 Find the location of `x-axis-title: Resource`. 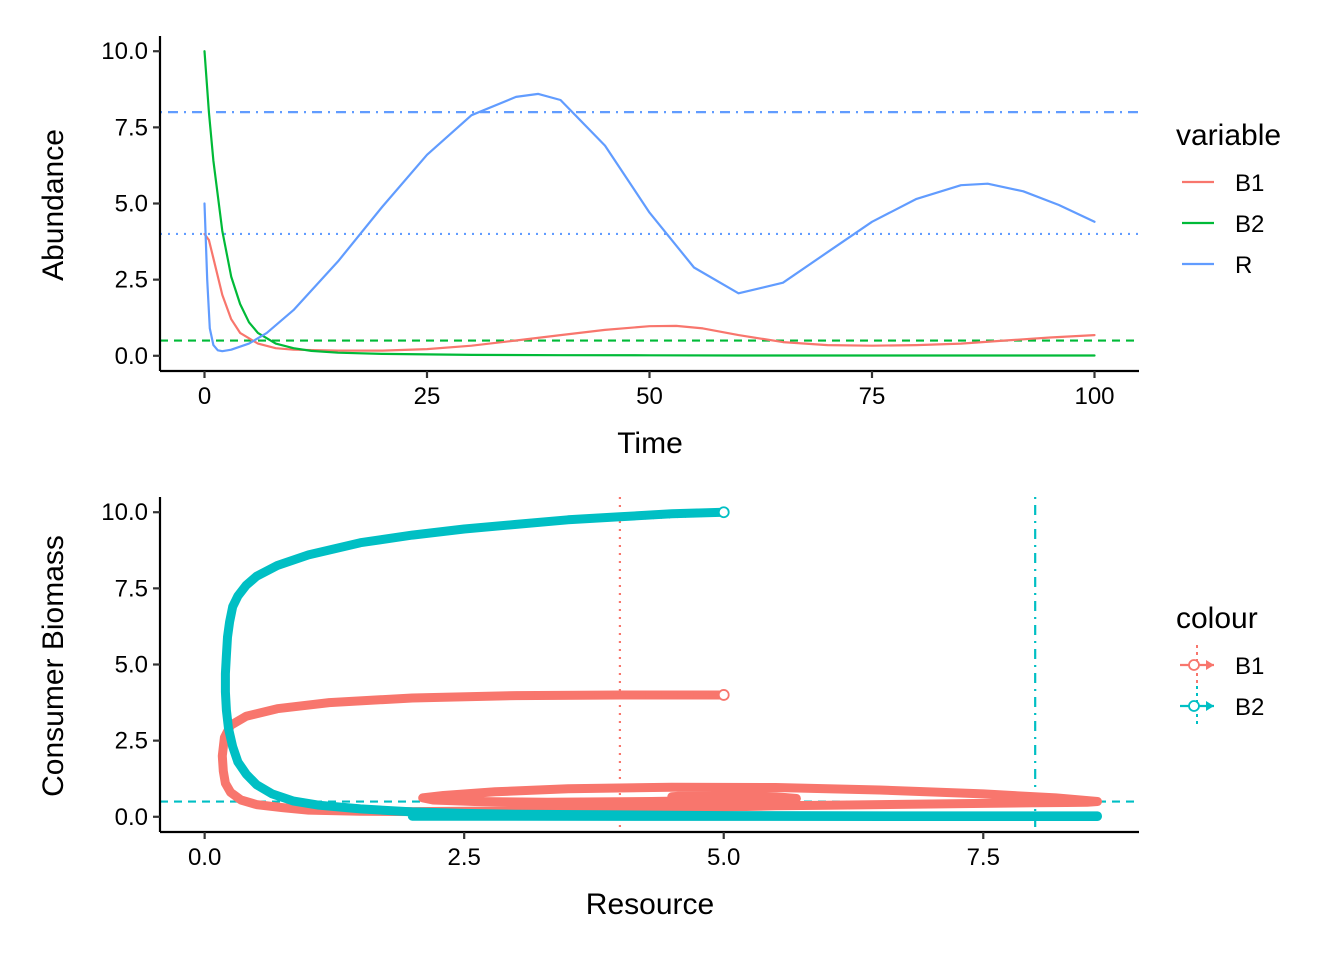

x-axis-title: Resource is located at coordinates (650, 904).